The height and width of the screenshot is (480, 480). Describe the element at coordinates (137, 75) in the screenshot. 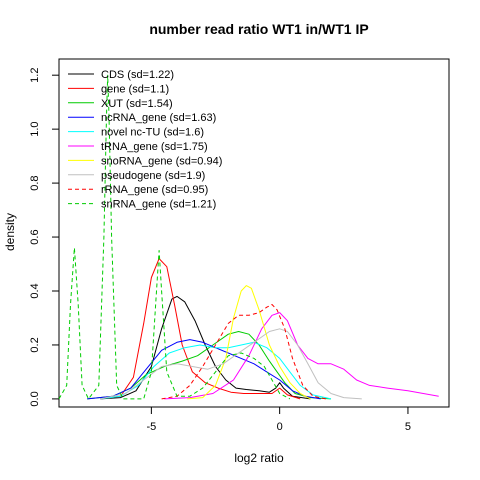

I see `legend-label: CDS (sd=1.22)` at that location.